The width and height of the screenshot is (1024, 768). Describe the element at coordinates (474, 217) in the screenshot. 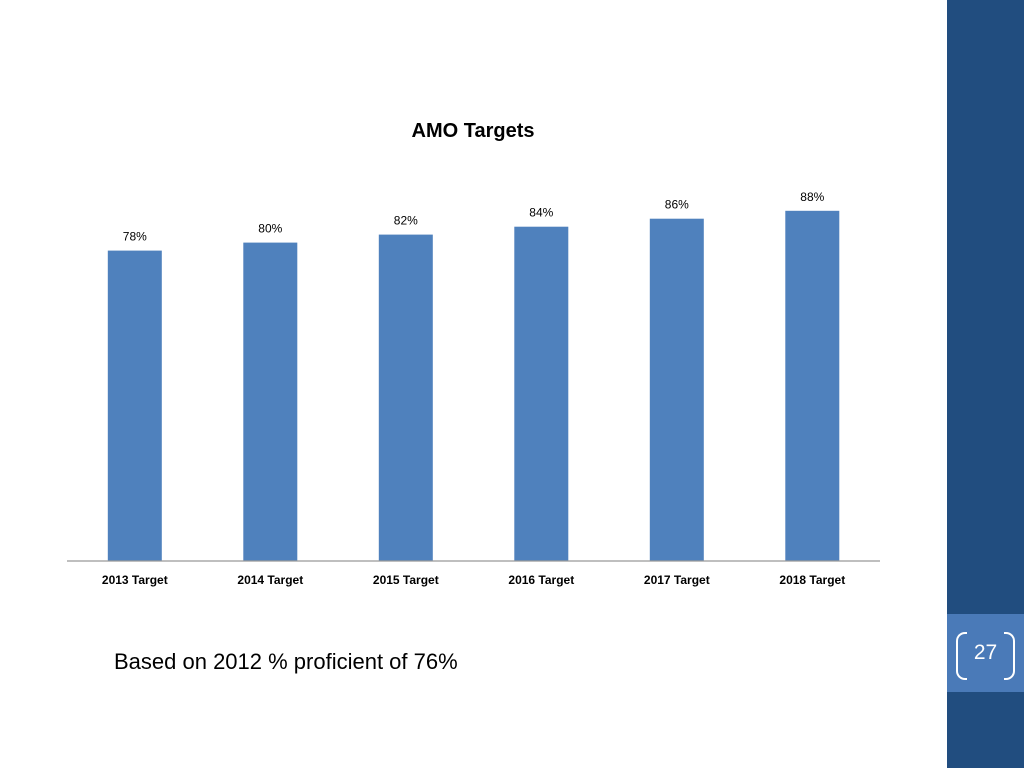

I see `data-labels-group: 78% 80% 82% 84% 86% 88%` at that location.